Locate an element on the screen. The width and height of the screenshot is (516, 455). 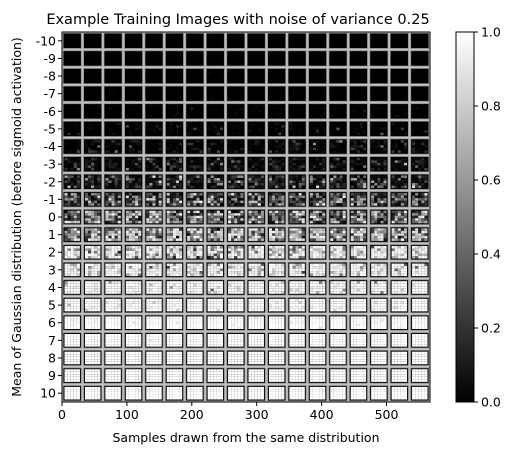
y-tick-label: -4 is located at coordinates (50, 146).